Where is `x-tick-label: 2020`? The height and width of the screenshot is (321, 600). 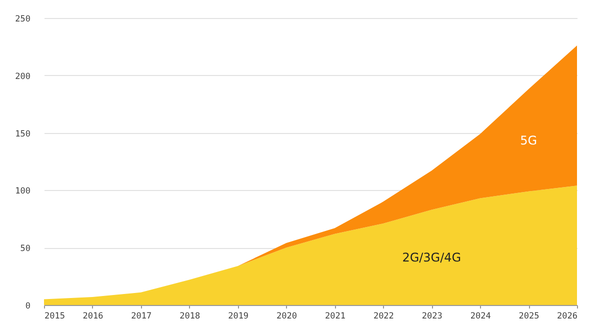 x-tick-label: 2020 is located at coordinates (287, 316).